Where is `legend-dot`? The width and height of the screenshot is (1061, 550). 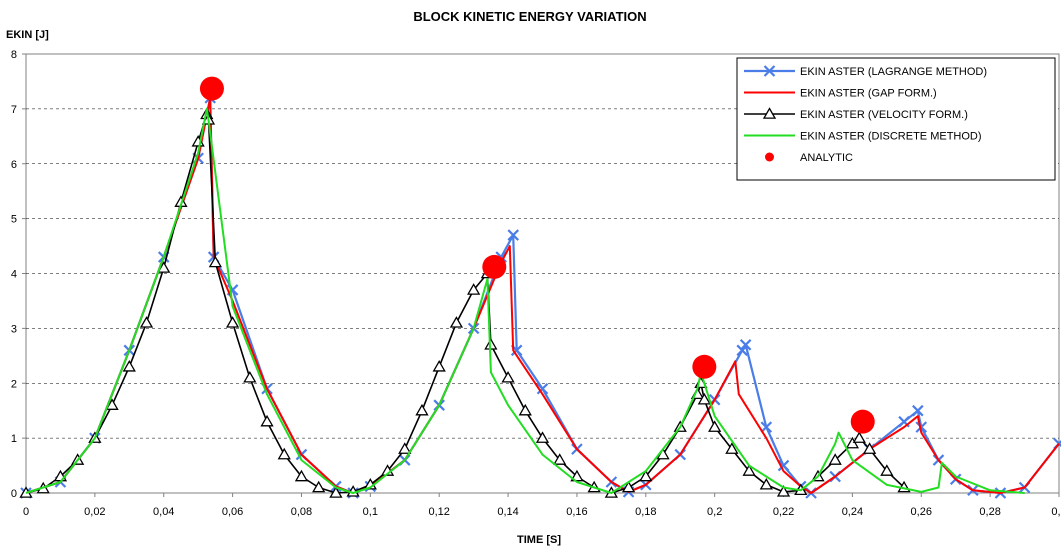
legend-dot is located at coordinates (769, 157).